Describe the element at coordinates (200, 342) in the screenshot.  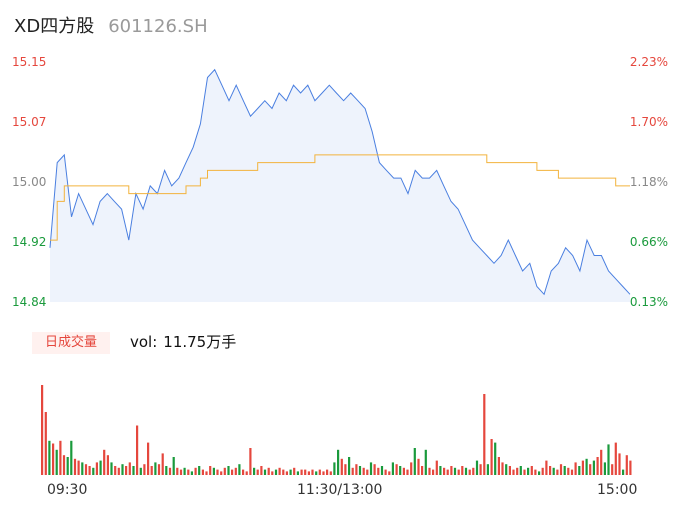
I see `volume-value: 11.75万手` at that location.